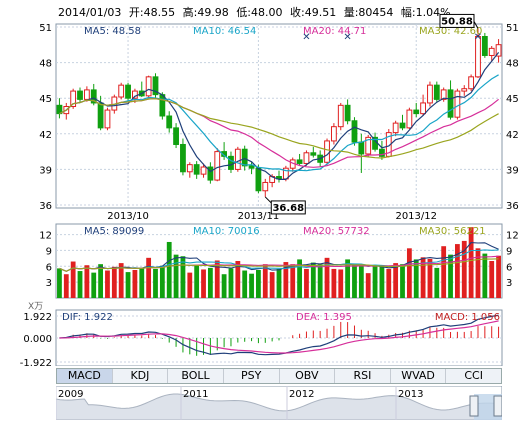  Describe the element at coordinates (425, 12) in the screenshot. I see `quote-change: 幅:1.04%` at that location.